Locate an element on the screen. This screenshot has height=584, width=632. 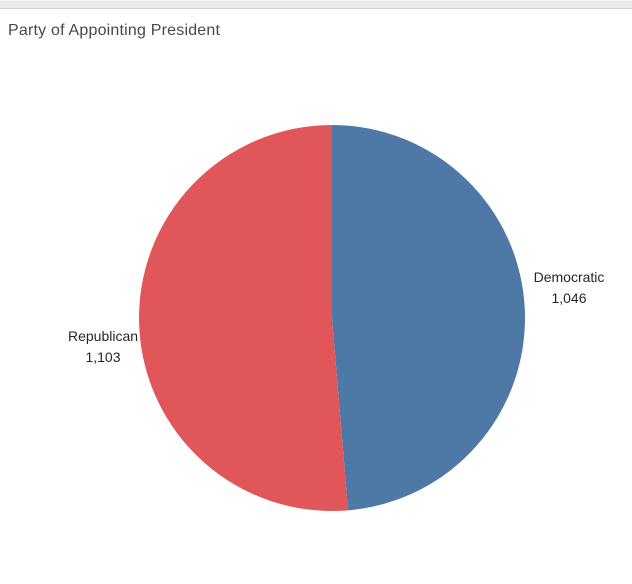
window-top-strip is located at coordinates (316, 4).